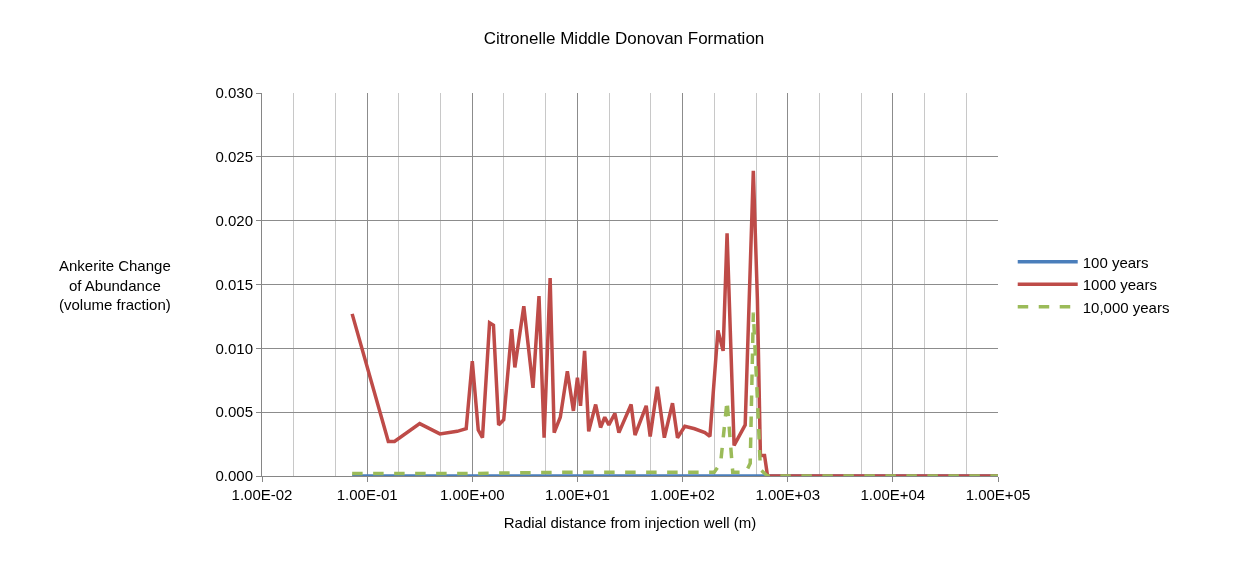  Describe the element at coordinates (234, 476) in the screenshot. I see `y-tick-label: 0.000` at that location.